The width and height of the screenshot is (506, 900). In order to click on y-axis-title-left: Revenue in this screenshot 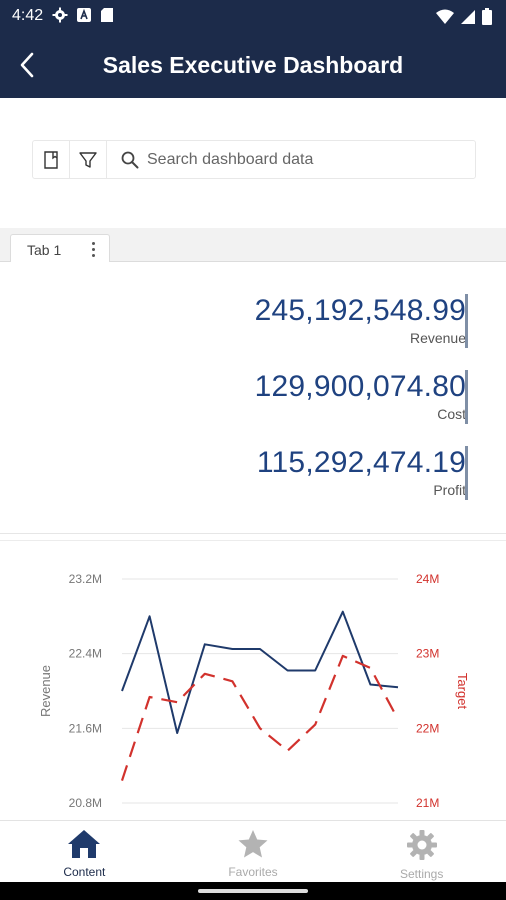, I will do `click(45, 691)`.